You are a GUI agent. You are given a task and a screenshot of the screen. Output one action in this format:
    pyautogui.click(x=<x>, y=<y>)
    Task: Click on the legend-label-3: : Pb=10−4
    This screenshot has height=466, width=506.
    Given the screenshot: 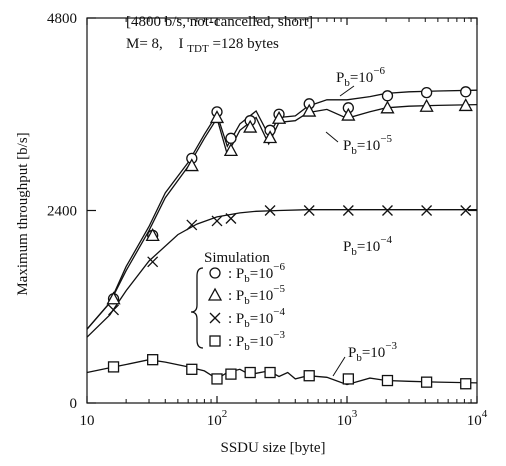 What is the action you would take?
    pyautogui.click(x=256, y=318)
    